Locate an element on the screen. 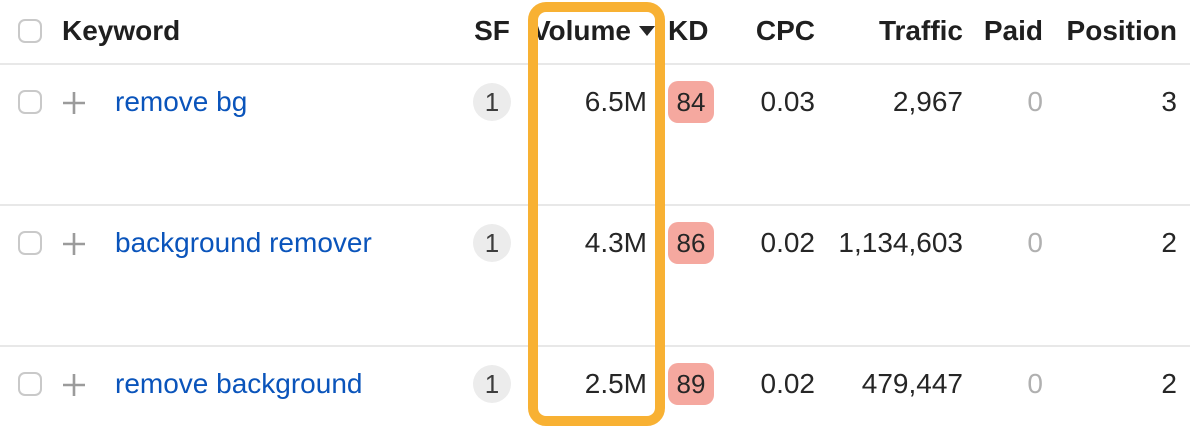  cpc-value: 0.03 is located at coordinates (788, 101).